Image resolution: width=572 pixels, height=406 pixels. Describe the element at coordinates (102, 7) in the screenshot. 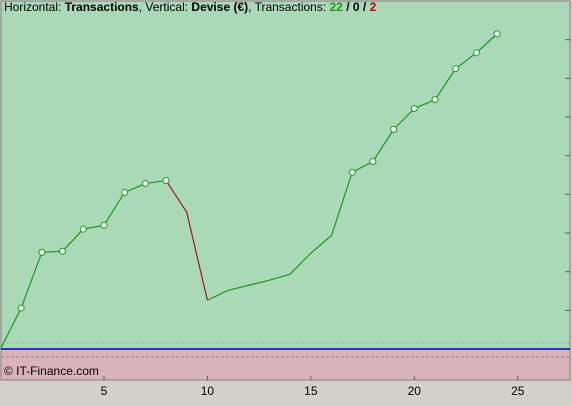

I see `header-part: Transactions` at that location.